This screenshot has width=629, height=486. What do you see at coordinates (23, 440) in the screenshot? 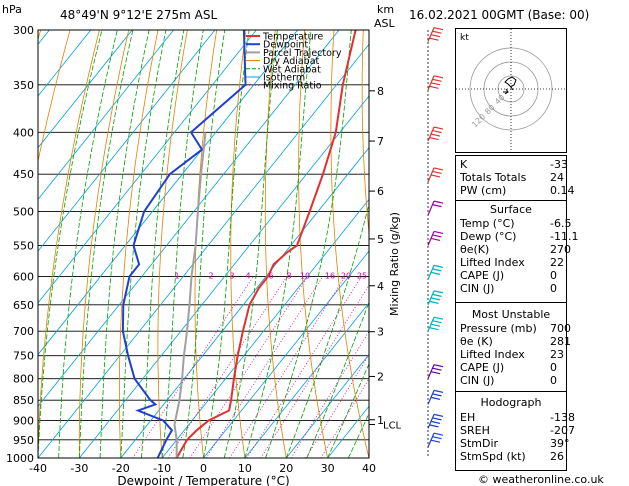
I see `pressure-tick-label: 950` at bounding box center [23, 440].